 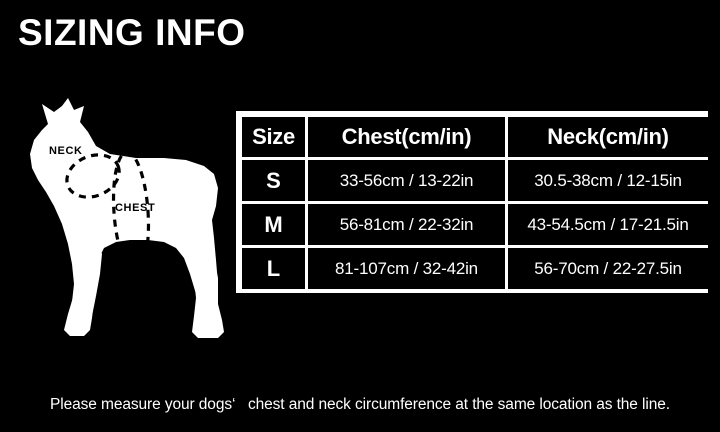 I want to click on cell-size-l: L, so click(x=273, y=268).